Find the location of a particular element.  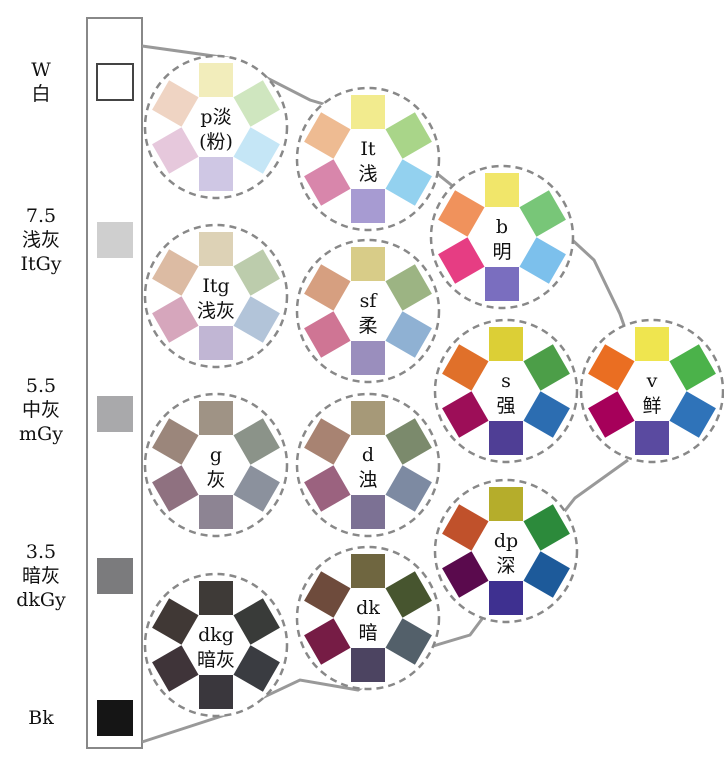

tone-name: 鲜 is located at coordinates (651, 406).